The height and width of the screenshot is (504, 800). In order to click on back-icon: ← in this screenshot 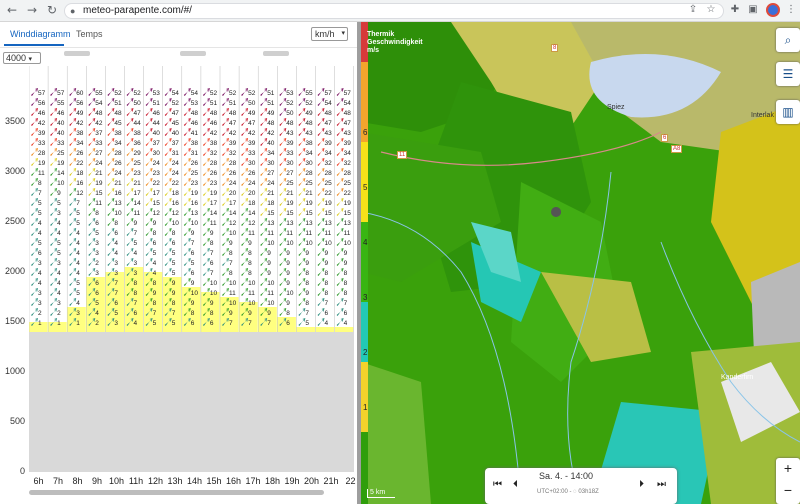, I will do `click(12, 10)`.